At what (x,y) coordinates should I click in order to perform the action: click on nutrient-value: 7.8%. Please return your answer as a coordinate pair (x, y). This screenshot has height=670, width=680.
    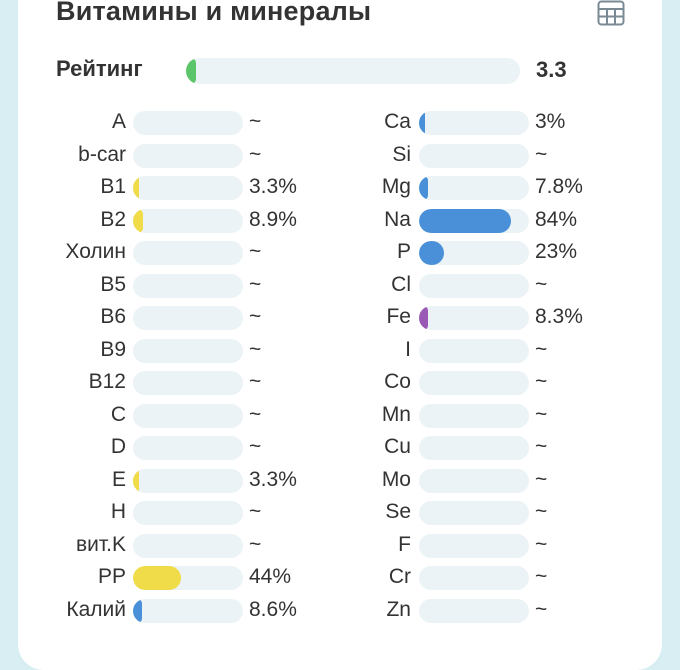
    Looking at the image, I should click on (559, 186).